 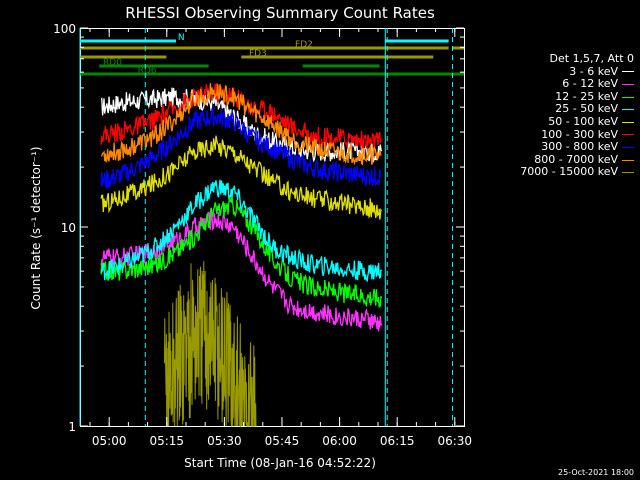 I want to click on flag-label-fd3: FD3, so click(x=258, y=54).